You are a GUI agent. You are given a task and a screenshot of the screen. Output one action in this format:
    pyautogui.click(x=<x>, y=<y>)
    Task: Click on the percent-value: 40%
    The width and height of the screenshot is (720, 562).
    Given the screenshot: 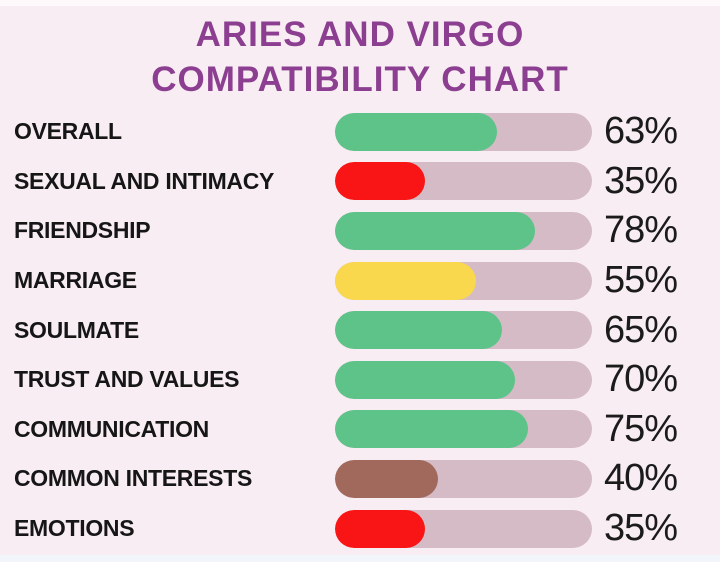 What is the action you would take?
    pyautogui.click(x=641, y=478)
    